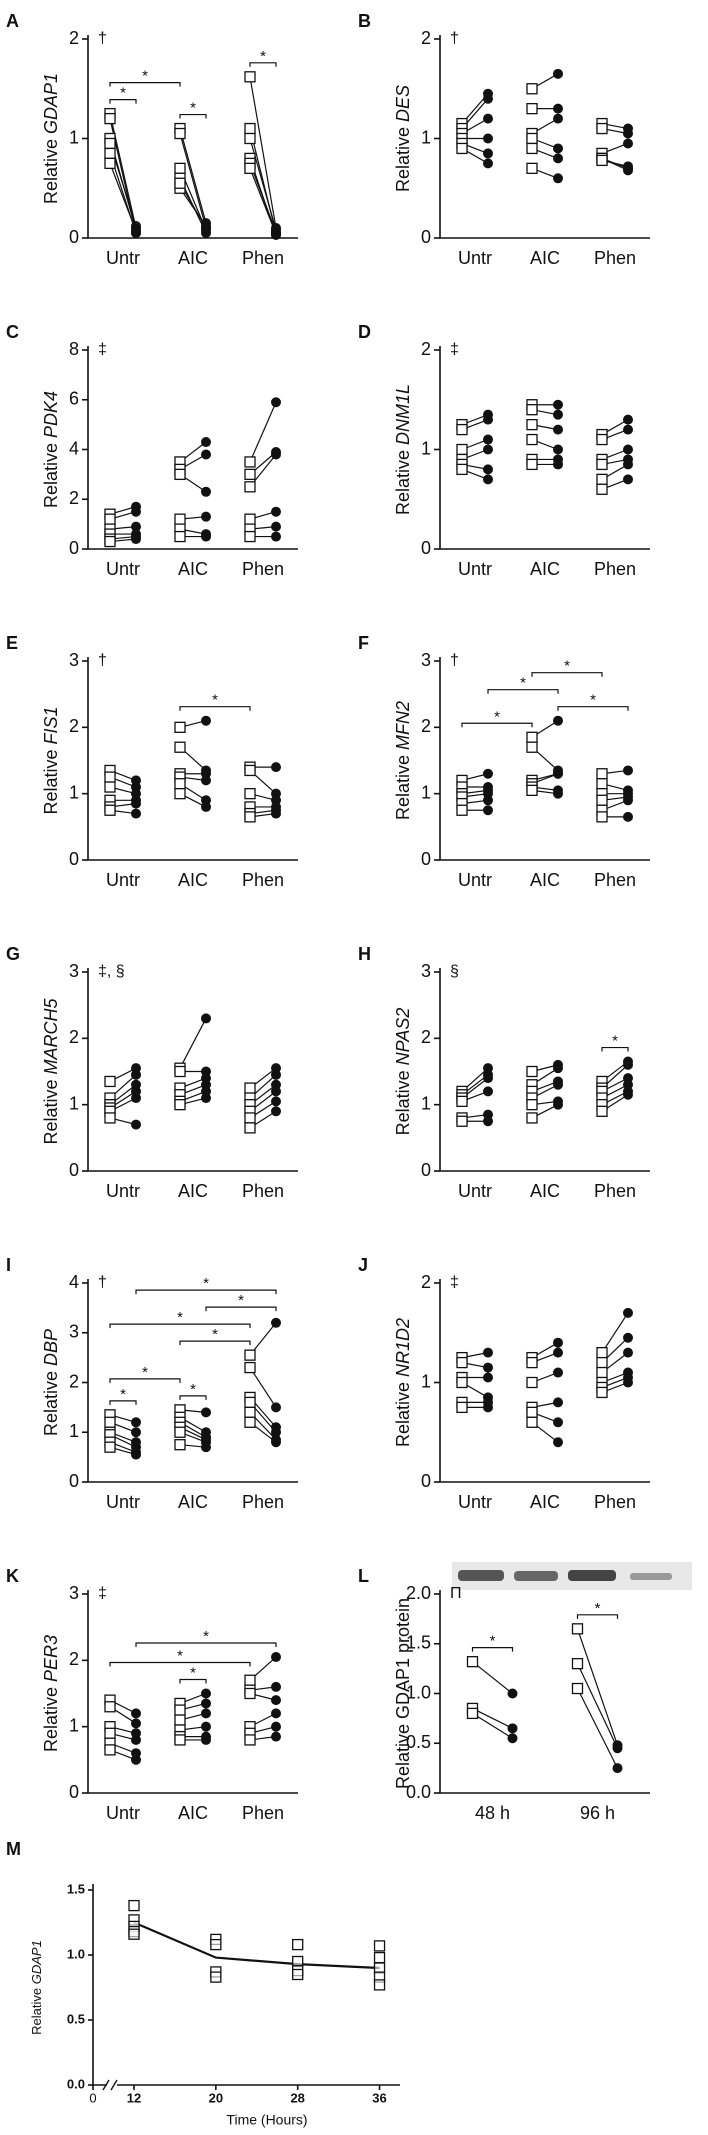 Image resolution: width=708 pixels, height=2135 pixels. Describe the element at coordinates (379, 2097) in the screenshot. I see `x-tick-label: 36` at that location.